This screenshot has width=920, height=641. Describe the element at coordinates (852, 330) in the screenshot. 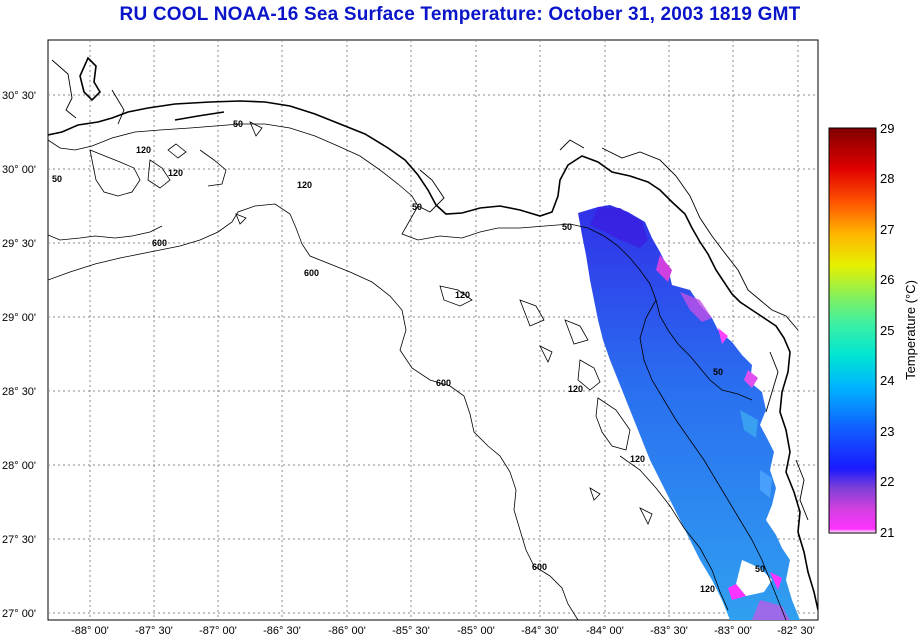

I see `colorbar-scale` at that location.